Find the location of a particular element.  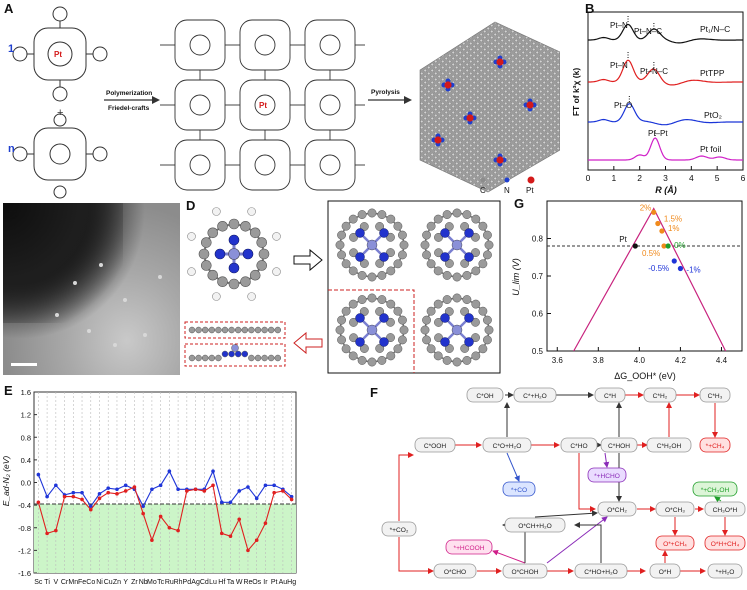

exafs-x-tick-label: 0 is located at coordinates (588, 178).